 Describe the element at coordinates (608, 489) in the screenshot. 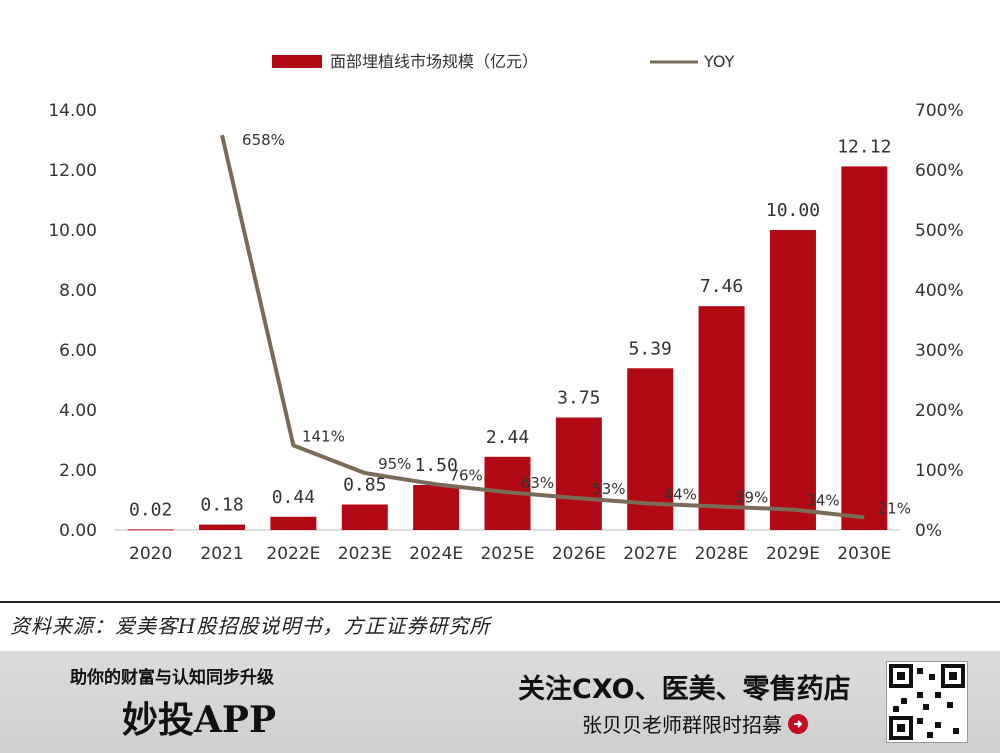

I see `yoy-data-label: 53%` at that location.